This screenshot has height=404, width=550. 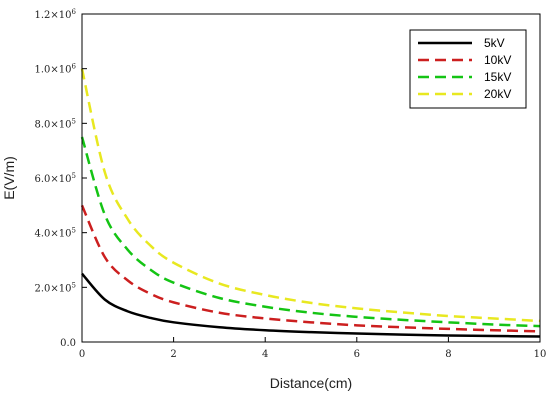 What do you see at coordinates (9, 178) in the screenshot?
I see `y-axis-title: E(V/m)` at bounding box center [9, 178].